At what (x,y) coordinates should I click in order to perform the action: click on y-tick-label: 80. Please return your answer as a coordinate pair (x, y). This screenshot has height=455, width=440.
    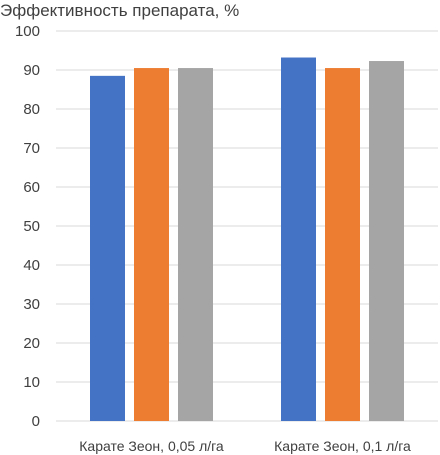
    Looking at the image, I should click on (31, 109).